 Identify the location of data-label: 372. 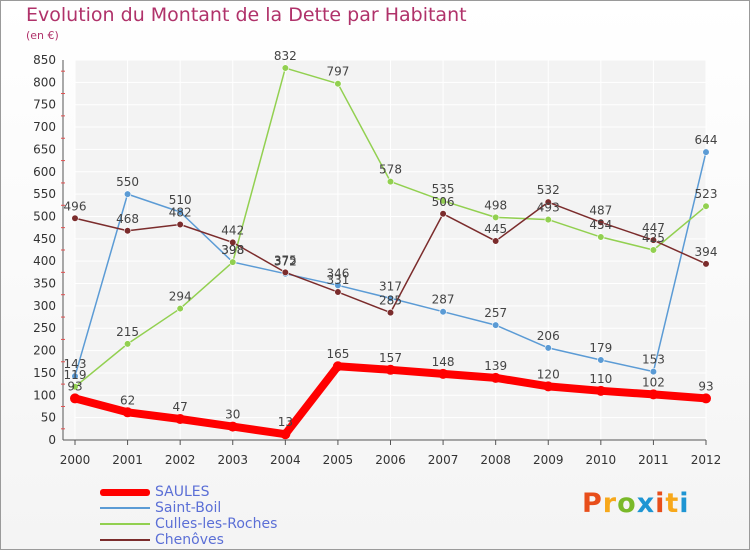
(285, 262).